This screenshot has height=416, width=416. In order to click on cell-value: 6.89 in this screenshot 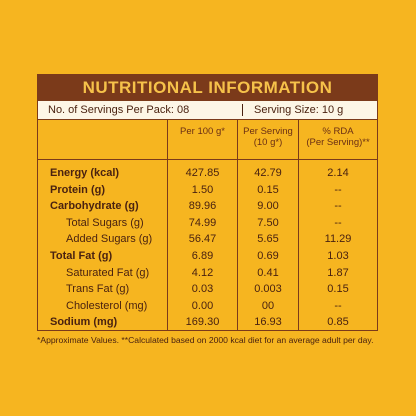, I will do `click(202, 255)`.